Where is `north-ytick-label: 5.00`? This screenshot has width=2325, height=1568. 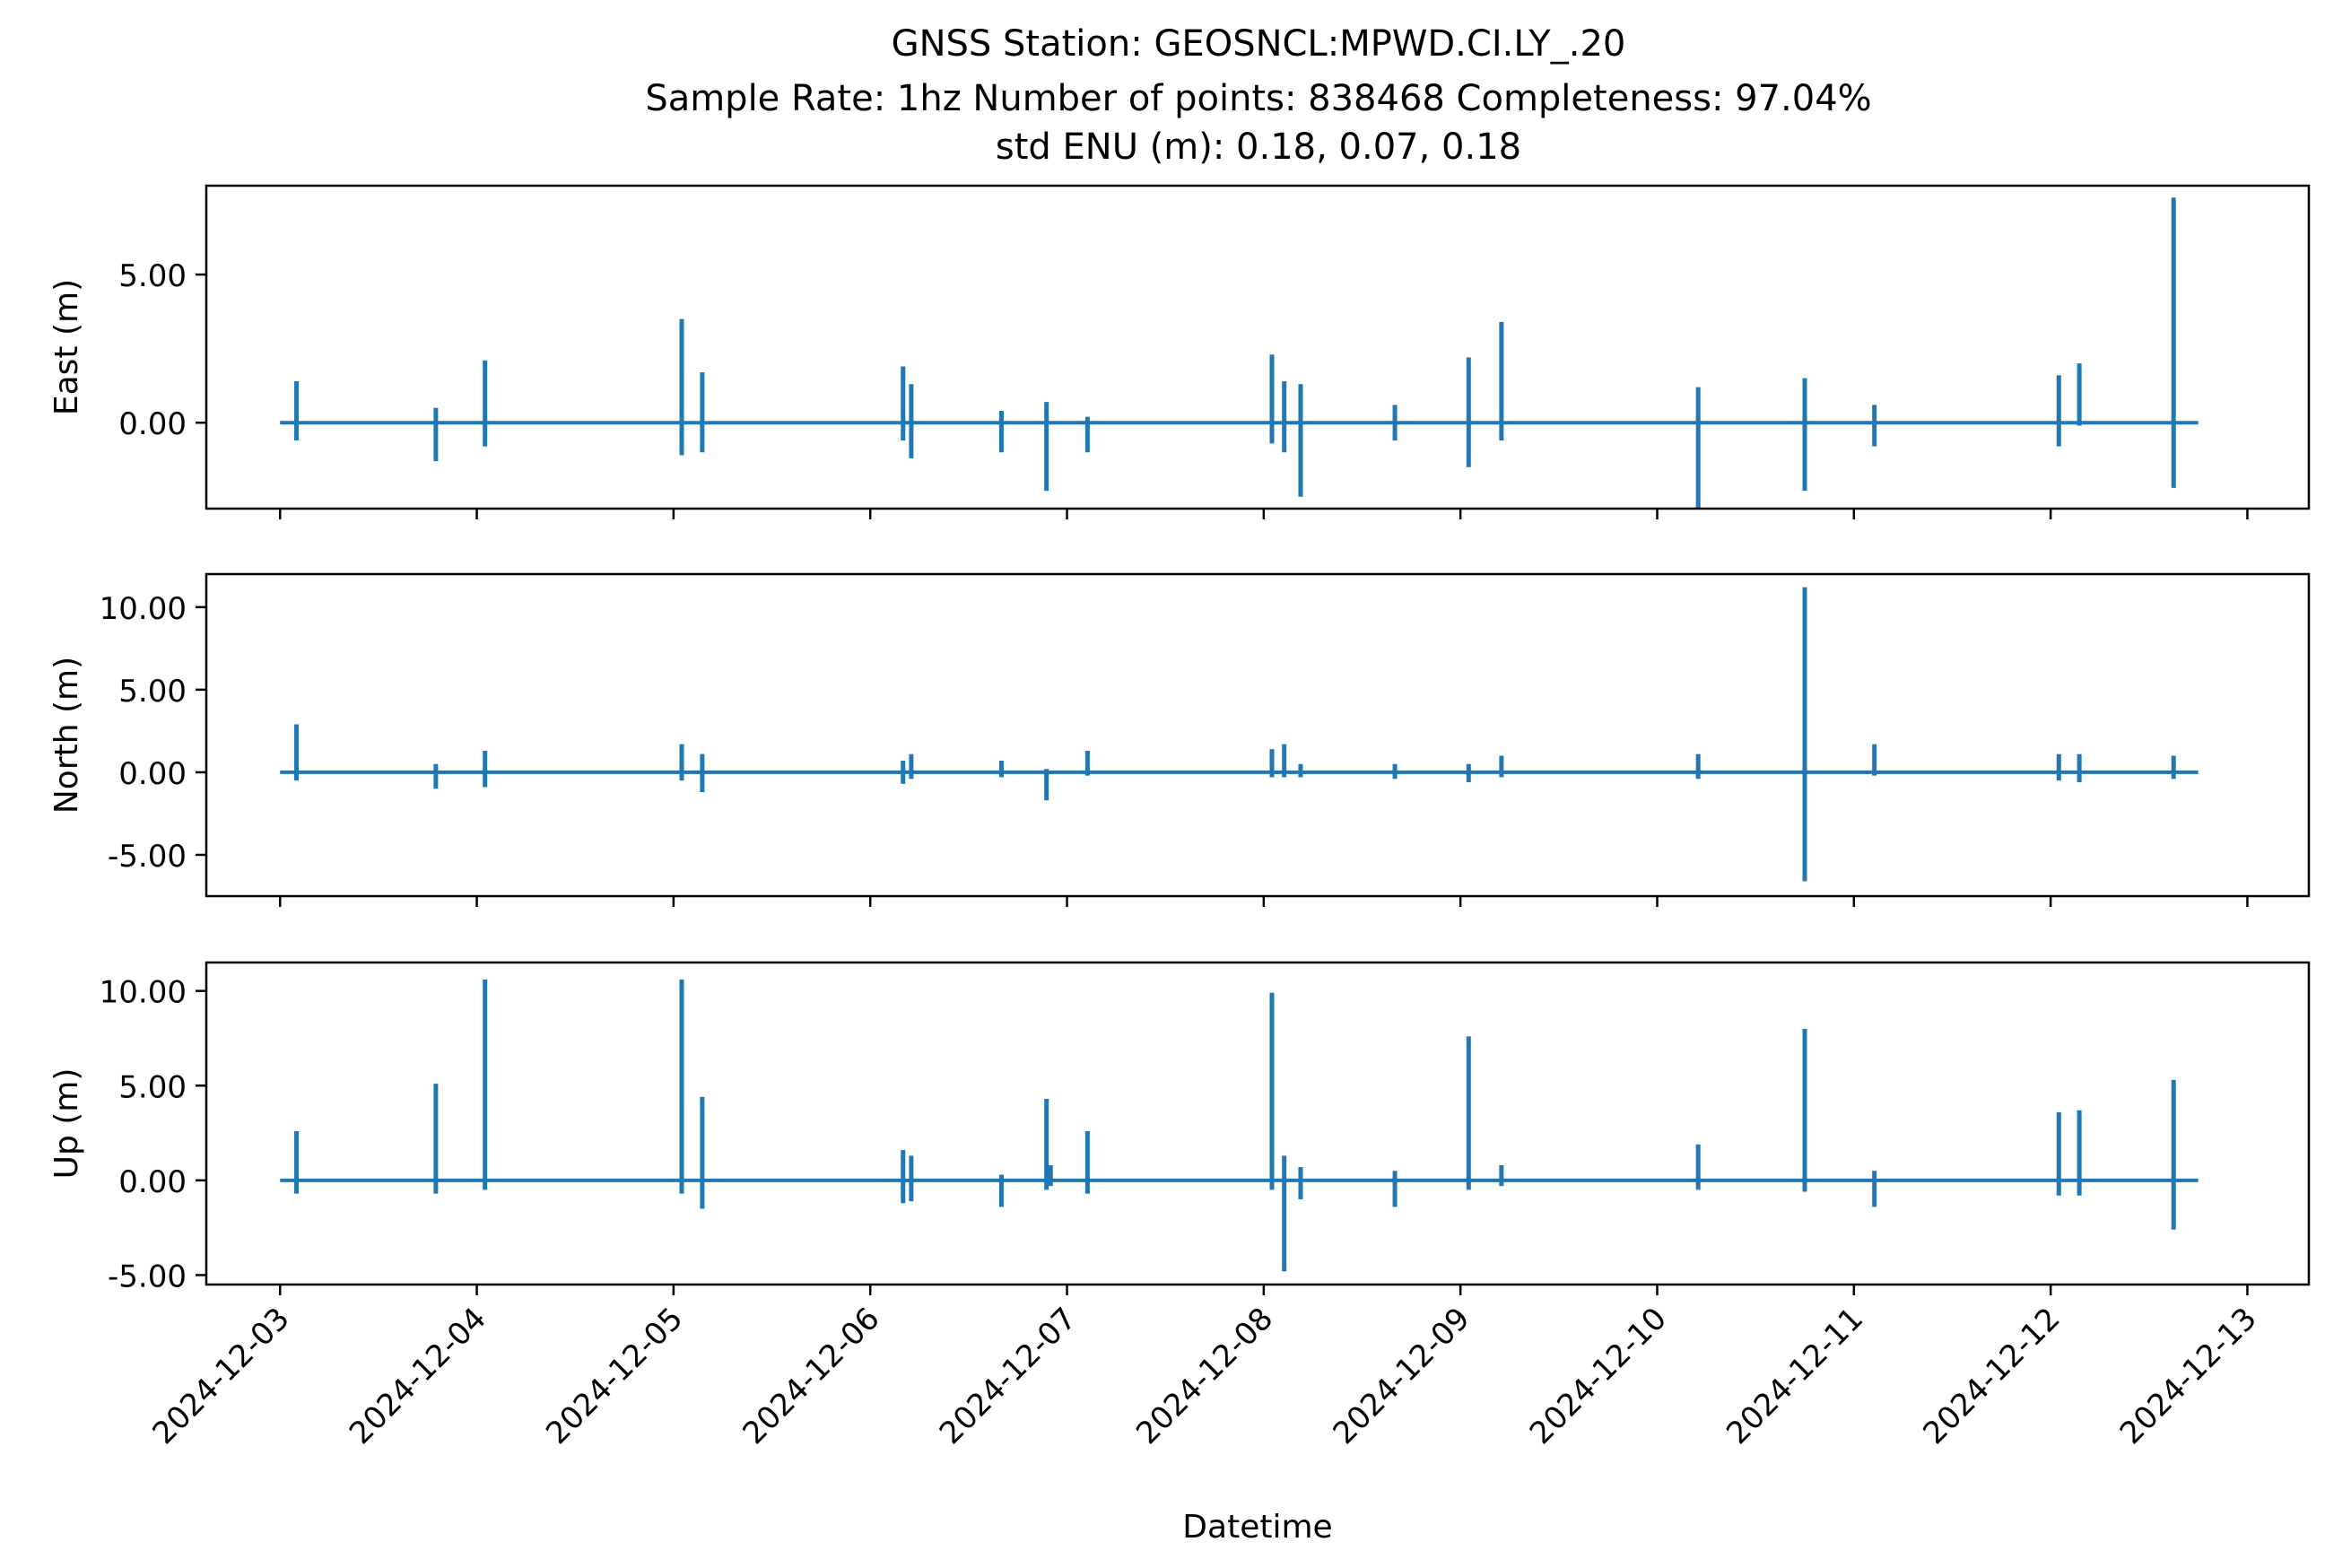
north-ytick-label: 5.00 is located at coordinates (152, 692).